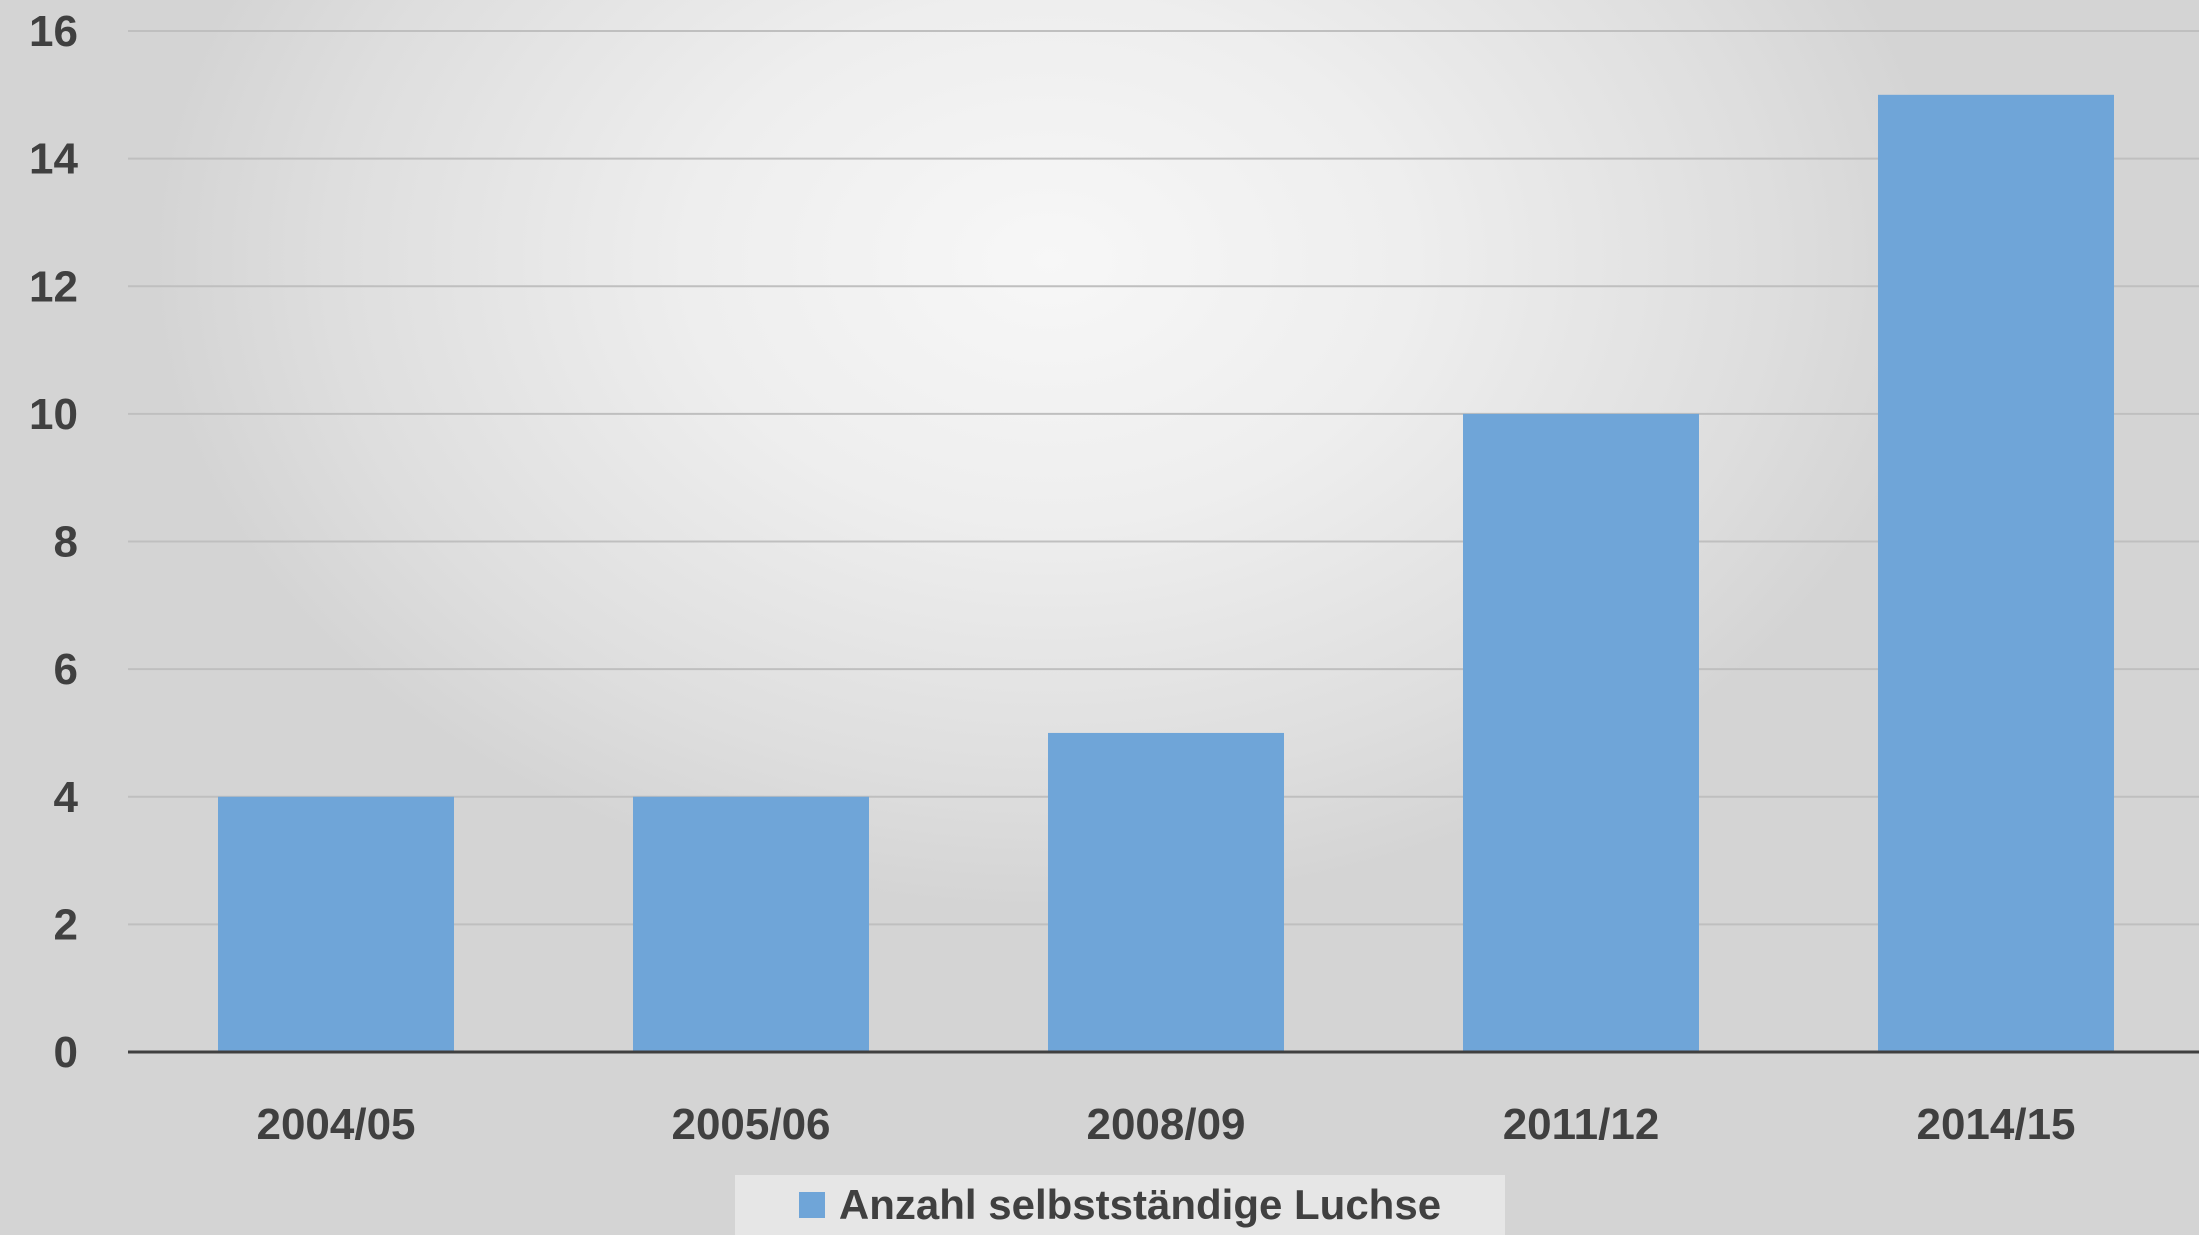 Image resolution: width=2199 pixels, height=1235 pixels. What do you see at coordinates (66, 542) in the screenshot?
I see `y-tick-label: 8` at bounding box center [66, 542].